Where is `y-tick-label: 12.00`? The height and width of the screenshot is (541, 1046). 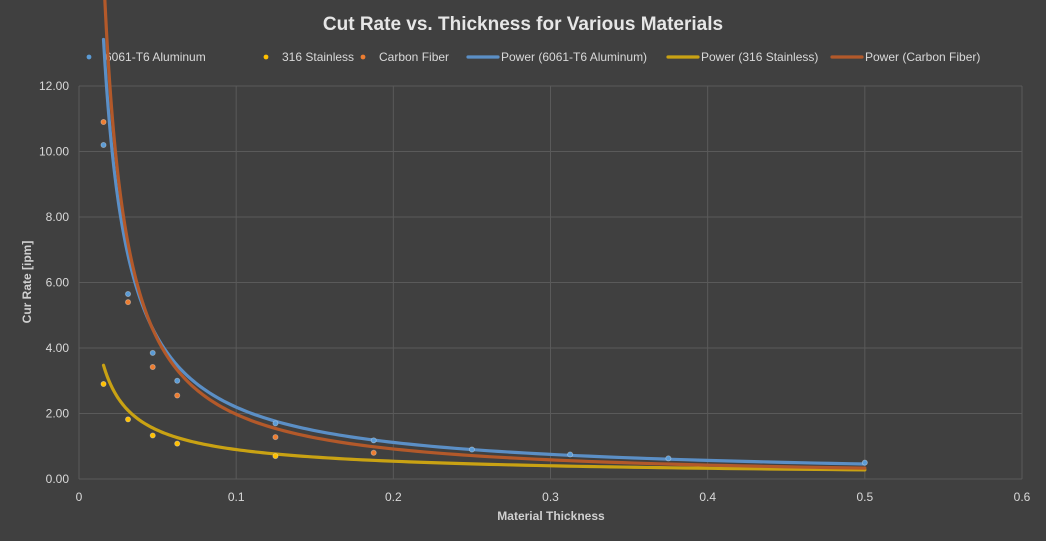 y-tick-label: 12.00 is located at coordinates (54, 86).